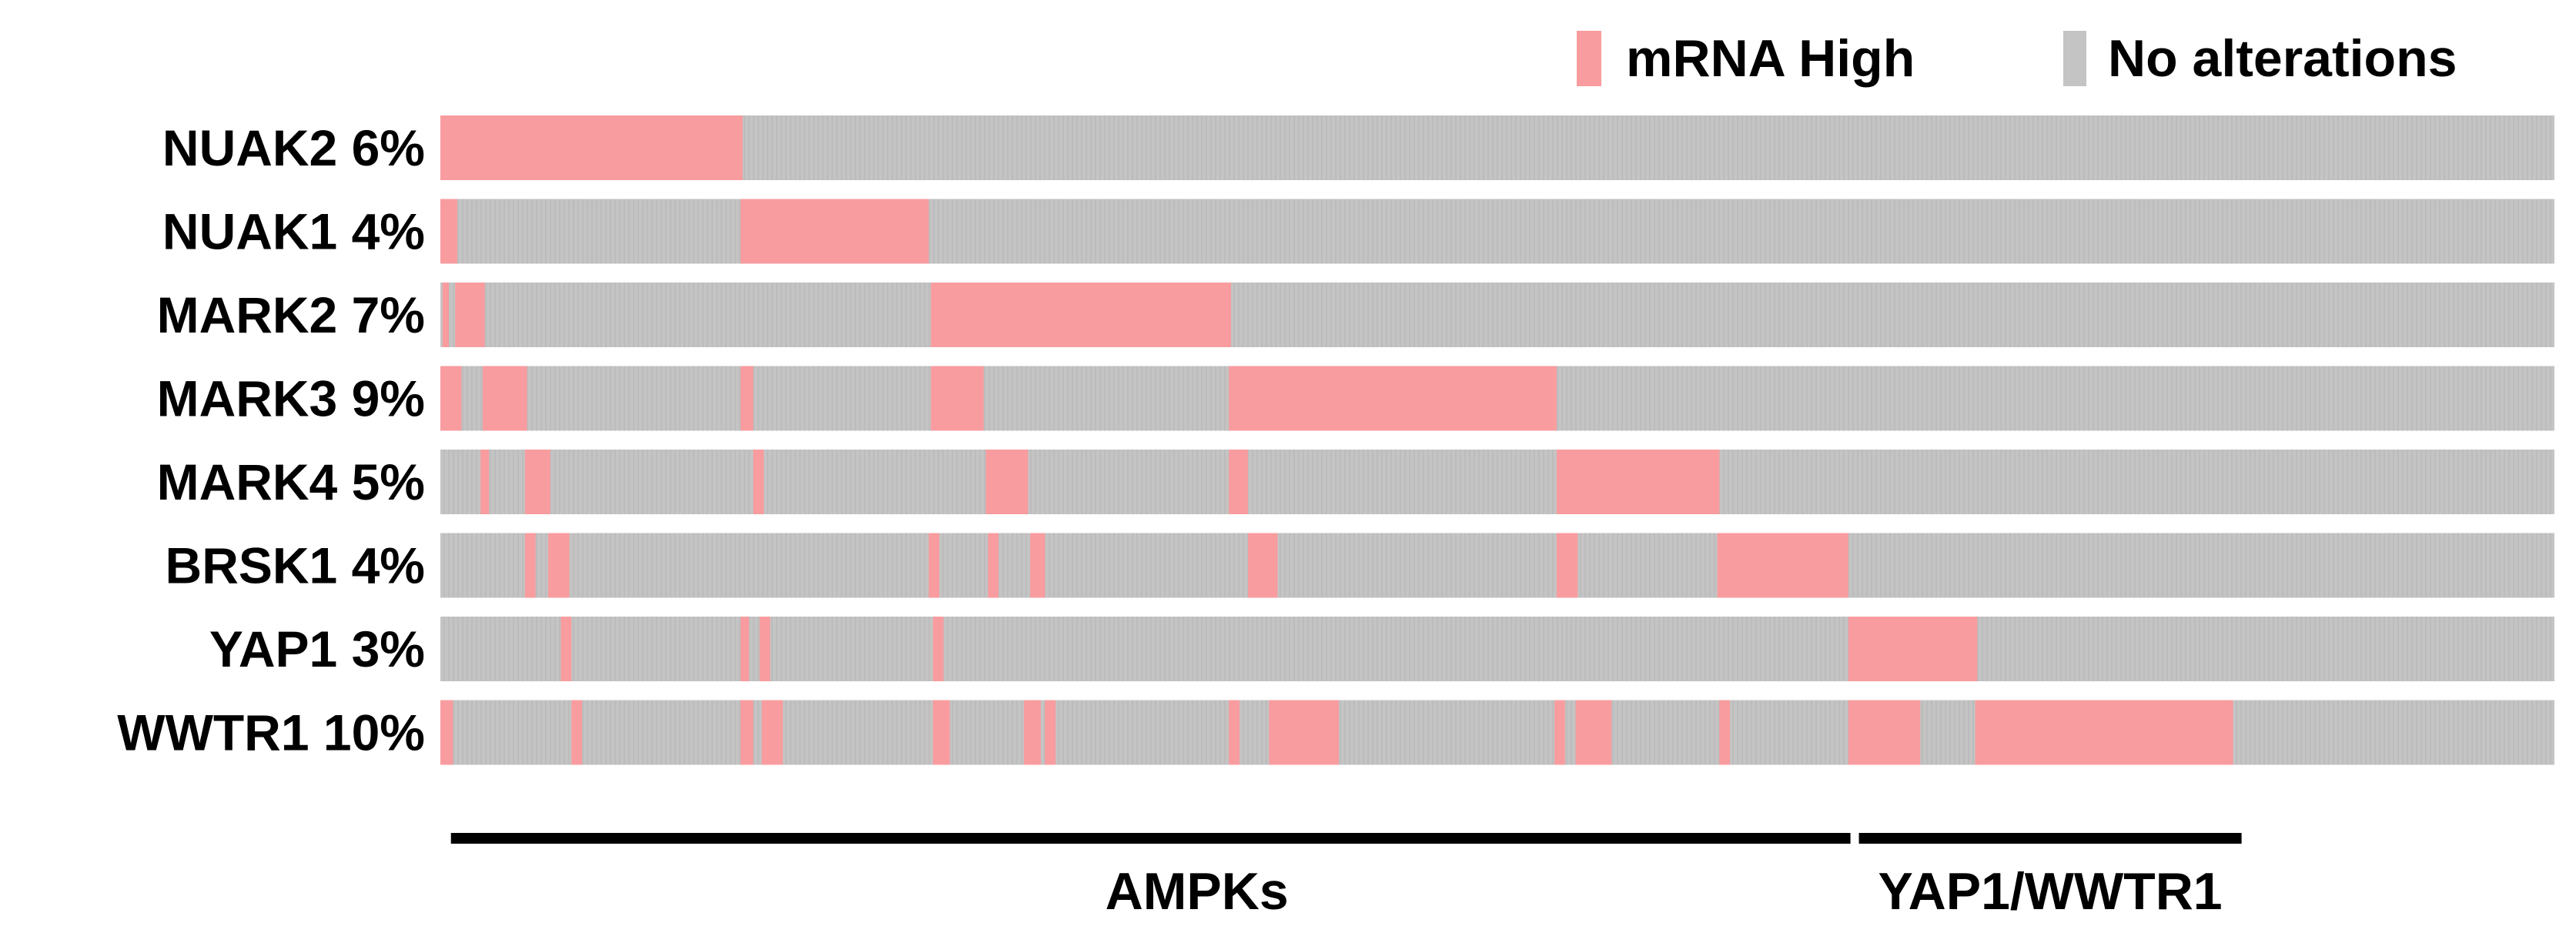 The height and width of the screenshot is (943, 2576). I want to click on row-yap1, so click(1497, 649).